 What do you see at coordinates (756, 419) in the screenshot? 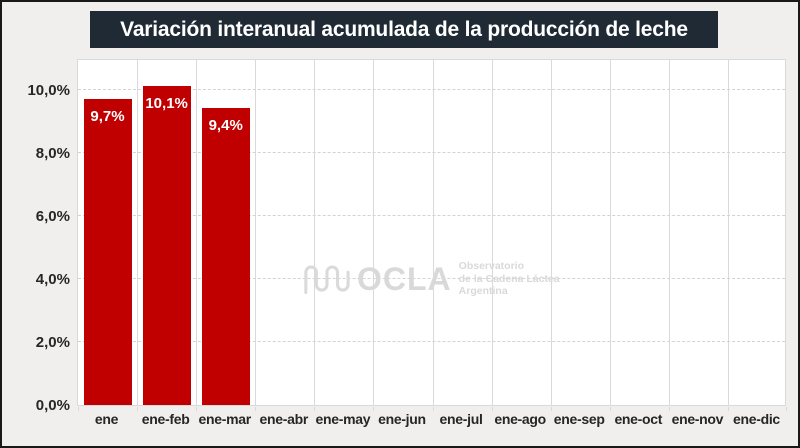
I see `x-axis-tick-label: ene-dic` at bounding box center [756, 419].